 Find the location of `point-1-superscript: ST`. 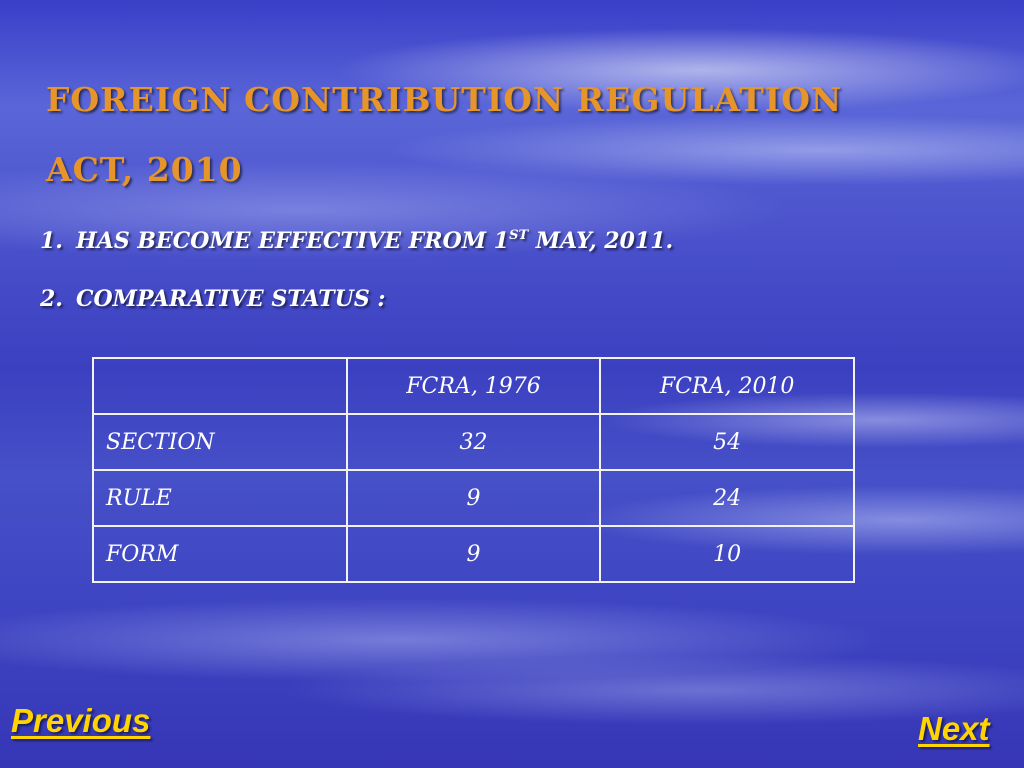

point-1-superscript: ST is located at coordinates (519, 235).